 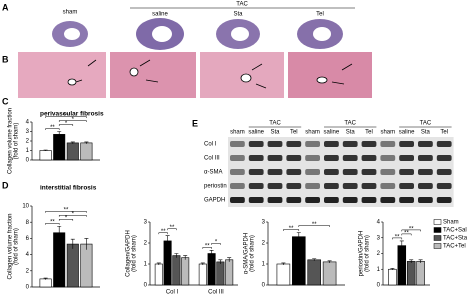 I want to click on blot-image, so click(x=341, y=172).